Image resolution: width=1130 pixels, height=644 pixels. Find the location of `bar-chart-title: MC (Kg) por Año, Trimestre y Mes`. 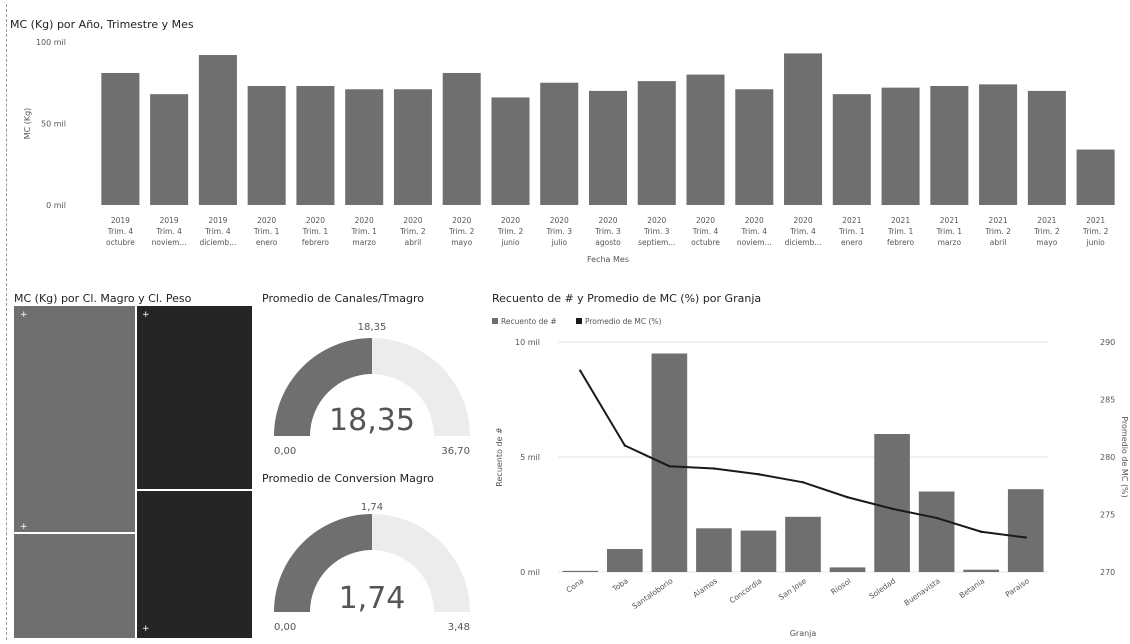

bar-chart-title: MC (Kg) por Año, Trimestre y Mes is located at coordinates (102, 24).